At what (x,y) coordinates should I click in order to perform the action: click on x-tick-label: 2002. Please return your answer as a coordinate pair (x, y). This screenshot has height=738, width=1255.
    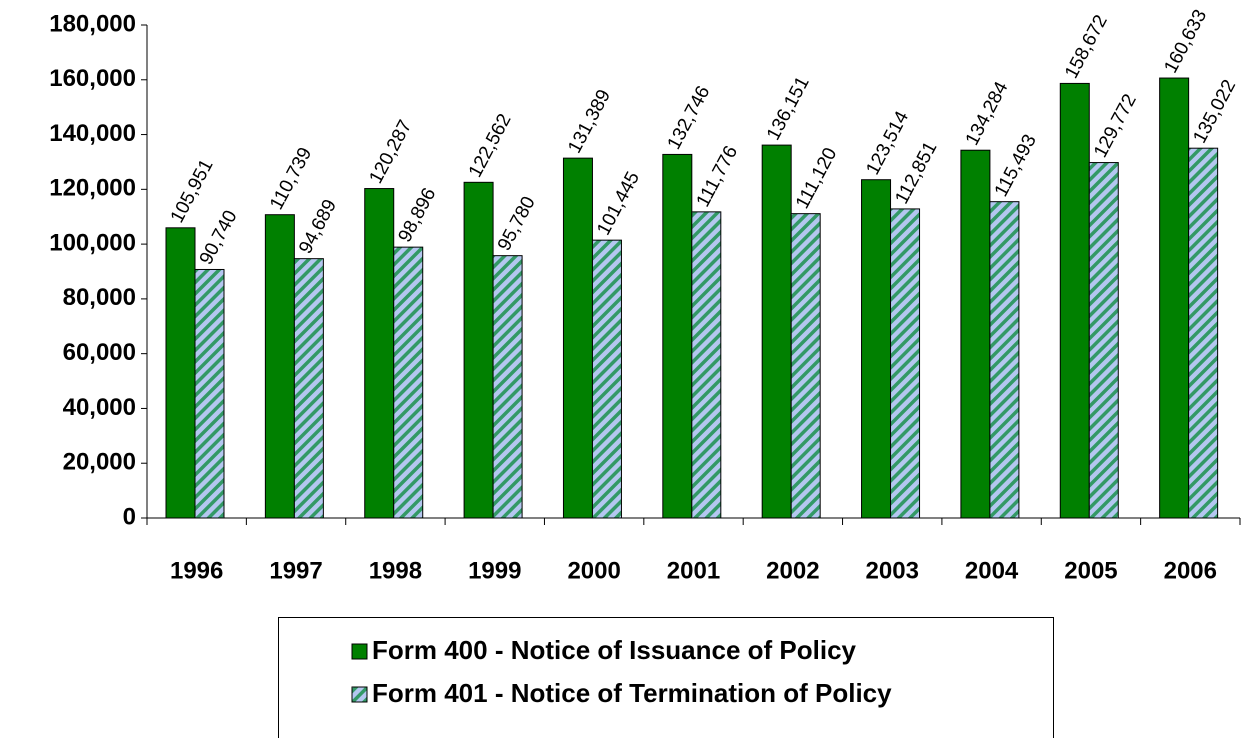
    Looking at the image, I should click on (792, 570).